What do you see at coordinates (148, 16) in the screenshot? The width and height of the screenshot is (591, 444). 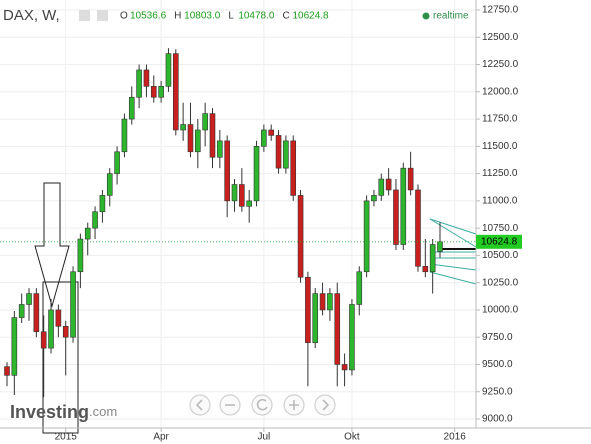 I see `field-value: 10536.6` at bounding box center [148, 16].